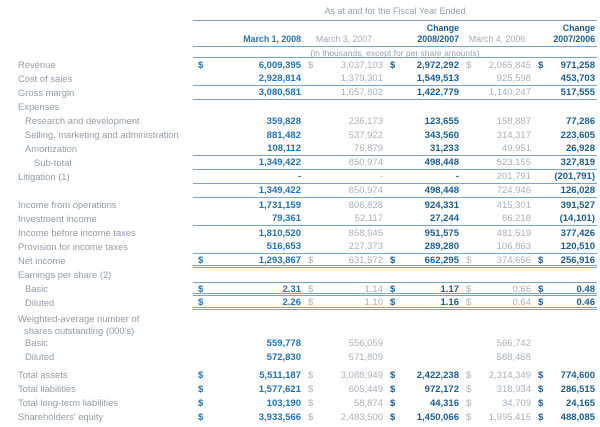 This screenshot has height=427, width=600. I want to click on cell-value: 2,422,238, so click(437, 375).